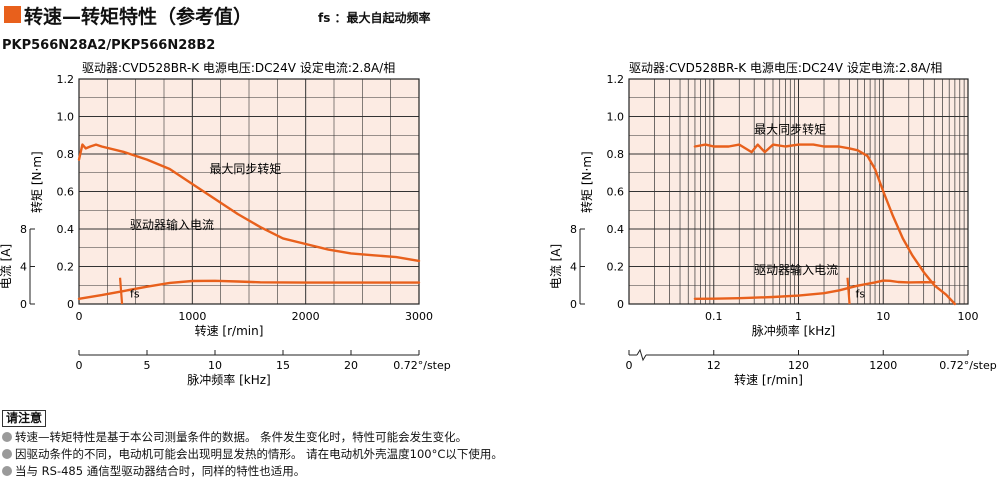  Describe the element at coordinates (228, 379) in the screenshot. I see `pulse-axis-label: 脉冲频率 [kHz]` at that location.